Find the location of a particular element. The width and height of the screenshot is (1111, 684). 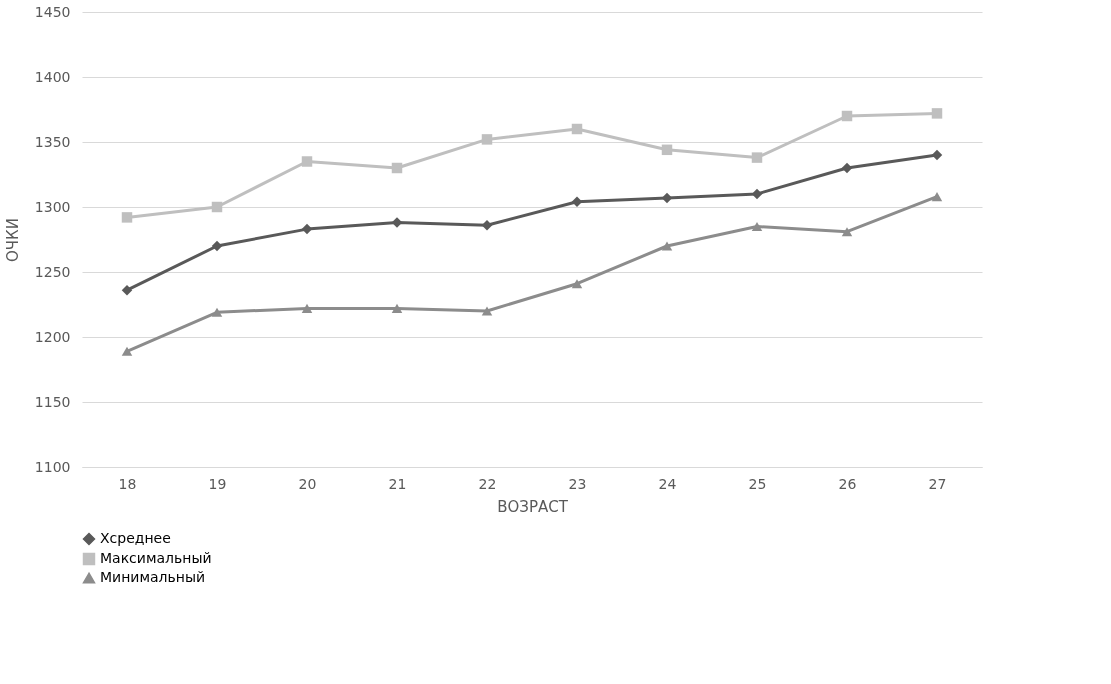

x-tick-label: 22 is located at coordinates (487, 483).